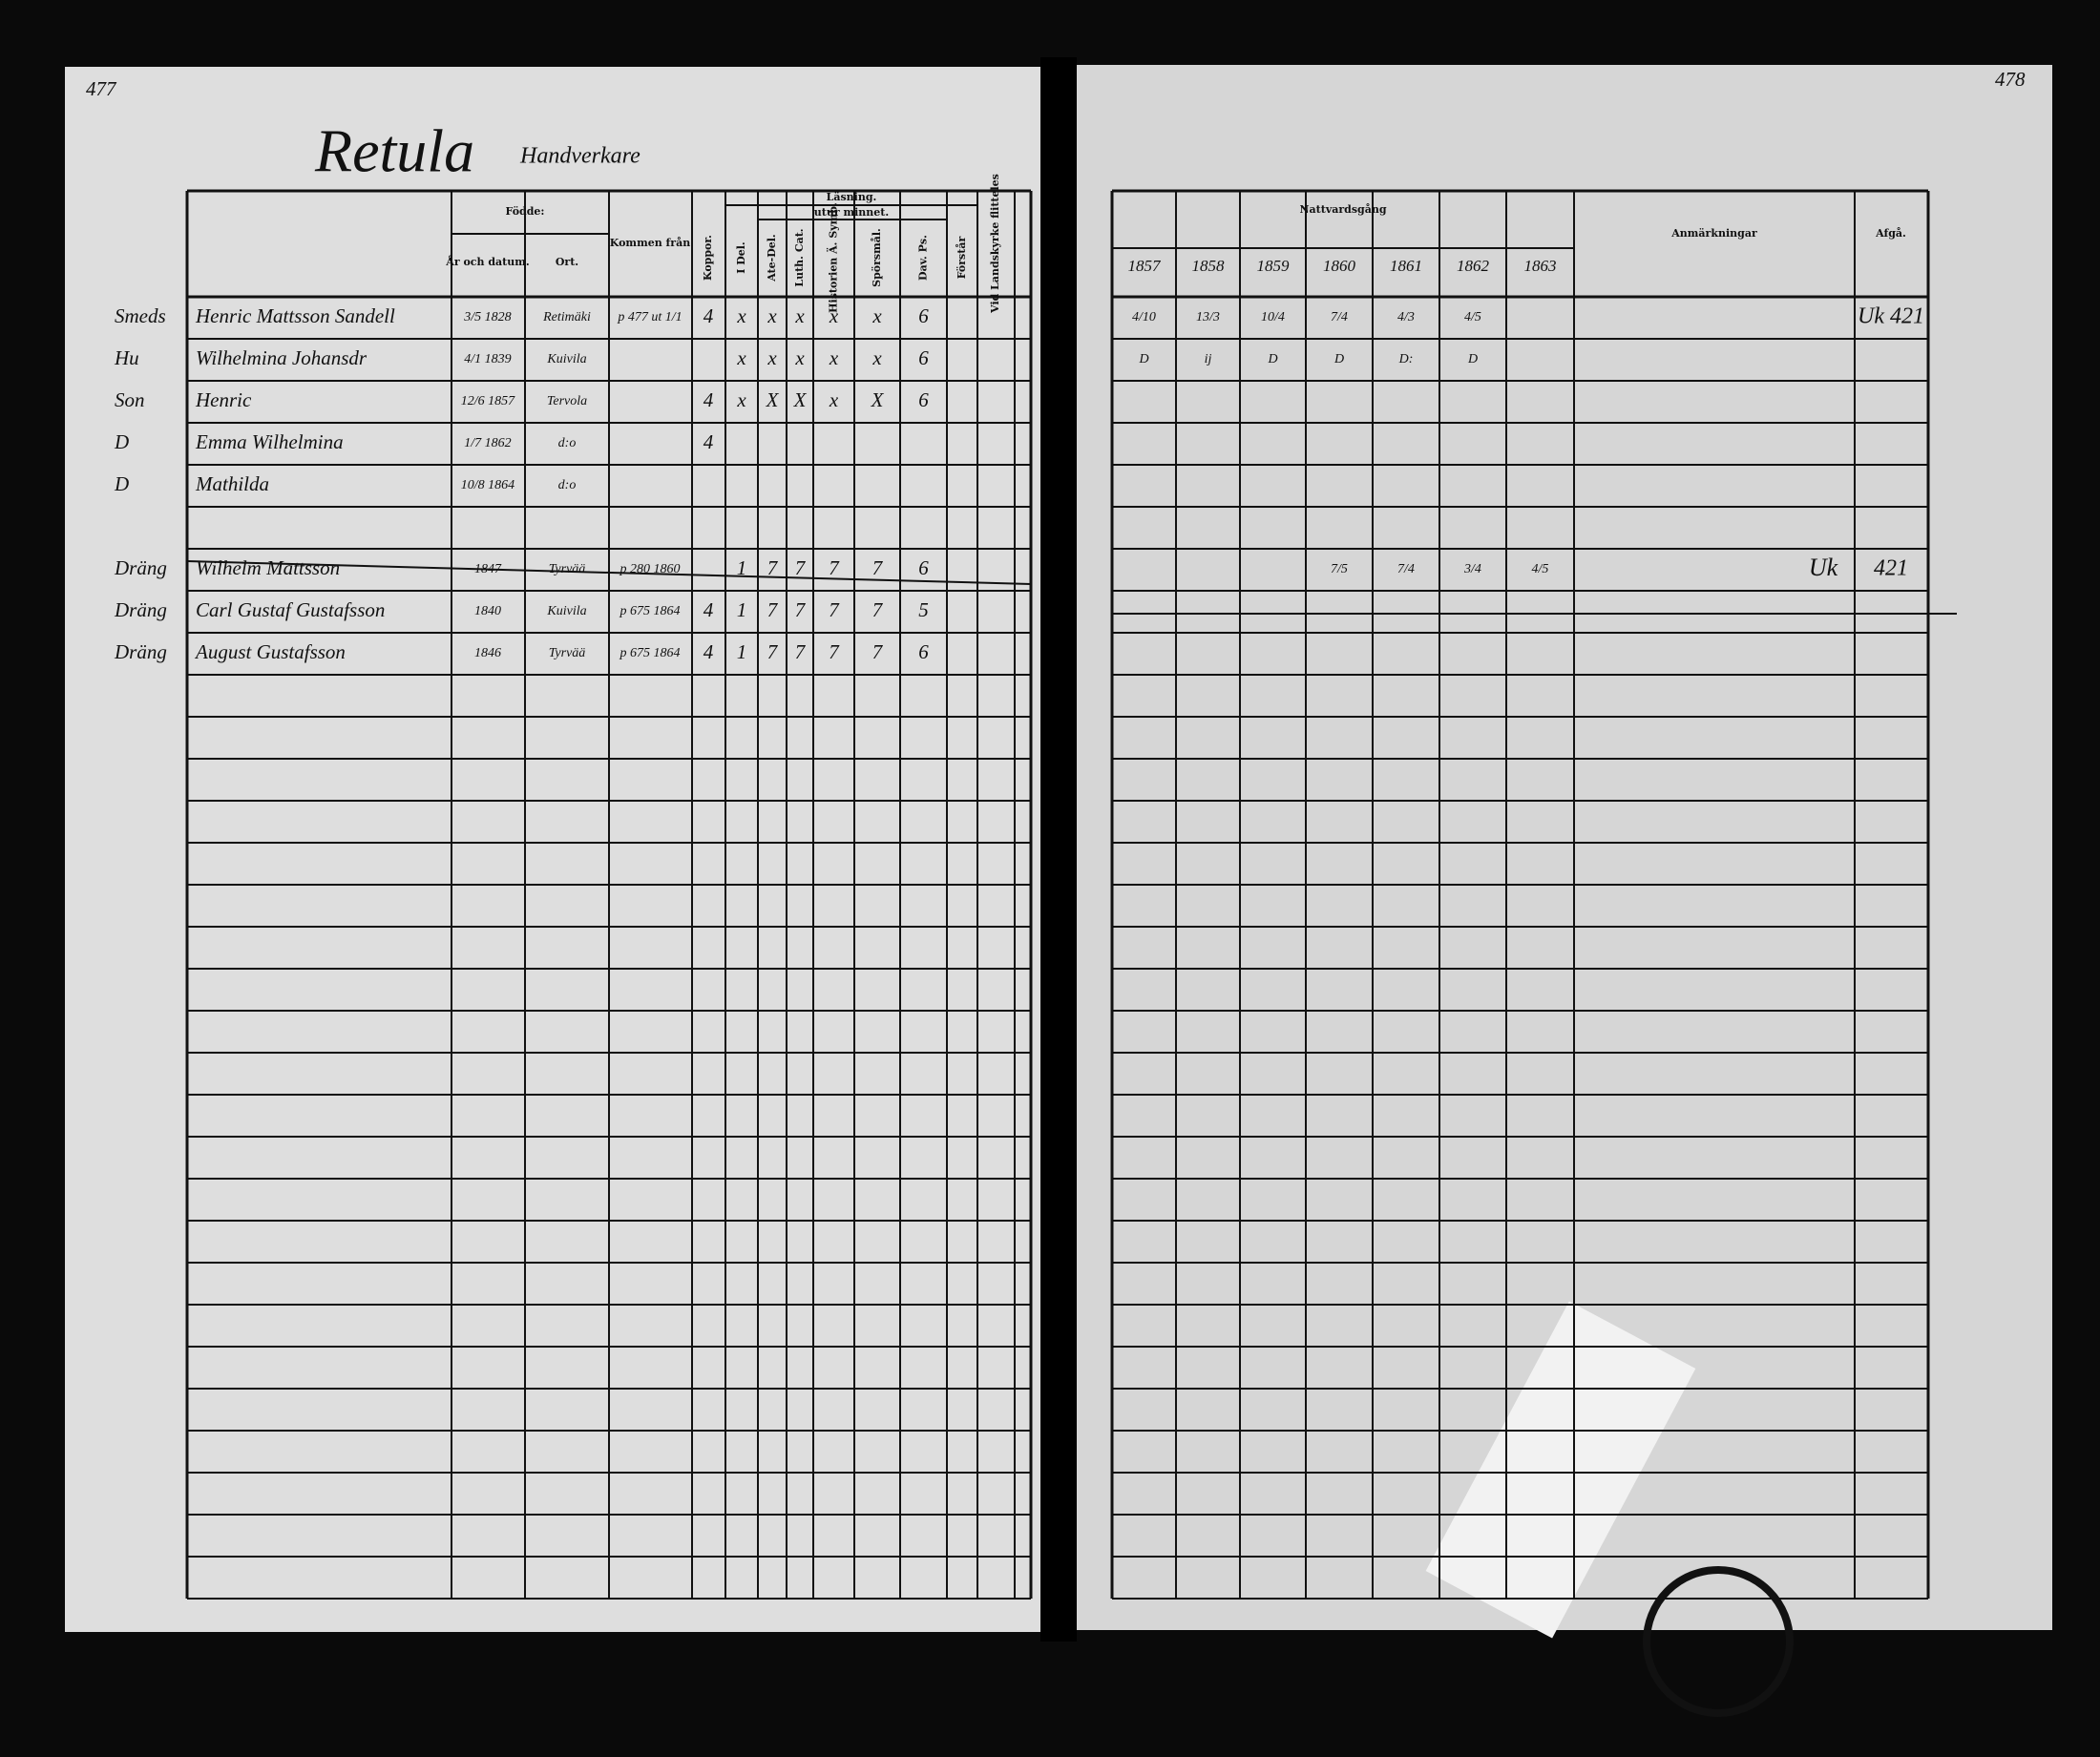 The height and width of the screenshot is (1757, 2100). Describe the element at coordinates (923, 609) in the screenshot. I see `reading-mark: 5` at that location.